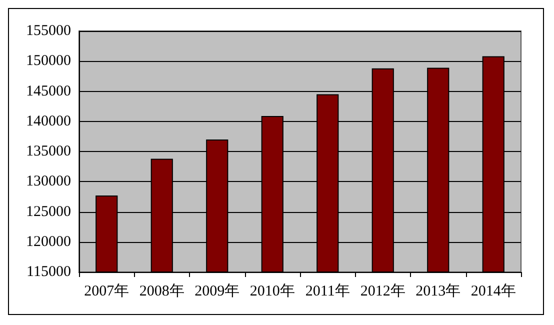 This screenshot has width=554, height=325. I want to click on y-tick-label: 155000, so click(48, 31).